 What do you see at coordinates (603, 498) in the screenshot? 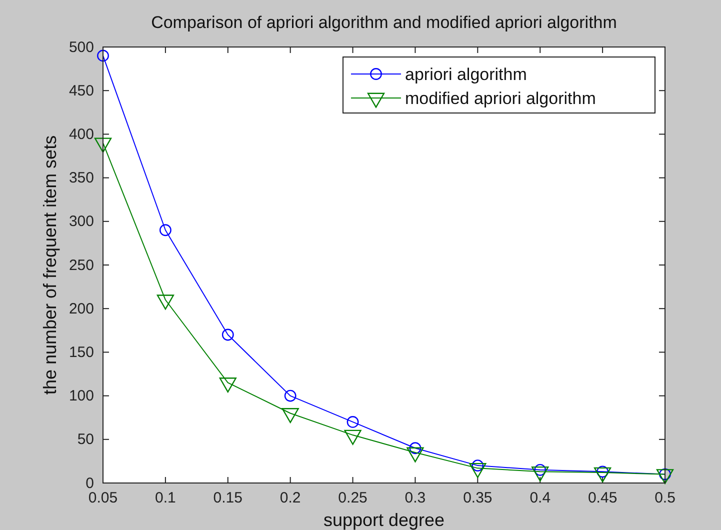
I see `x-tick-label: 0.45` at bounding box center [603, 498].